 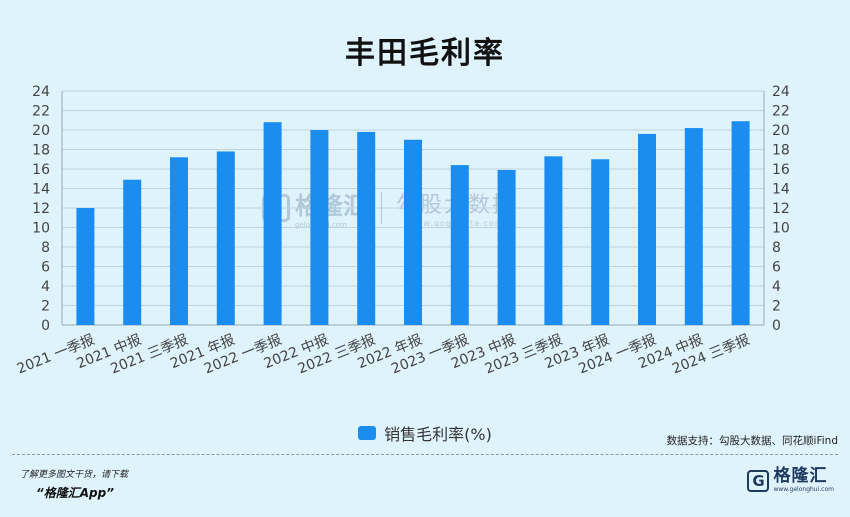 What do you see at coordinates (800, 476) in the screenshot?
I see `logo-name: 格隆汇` at bounding box center [800, 476].